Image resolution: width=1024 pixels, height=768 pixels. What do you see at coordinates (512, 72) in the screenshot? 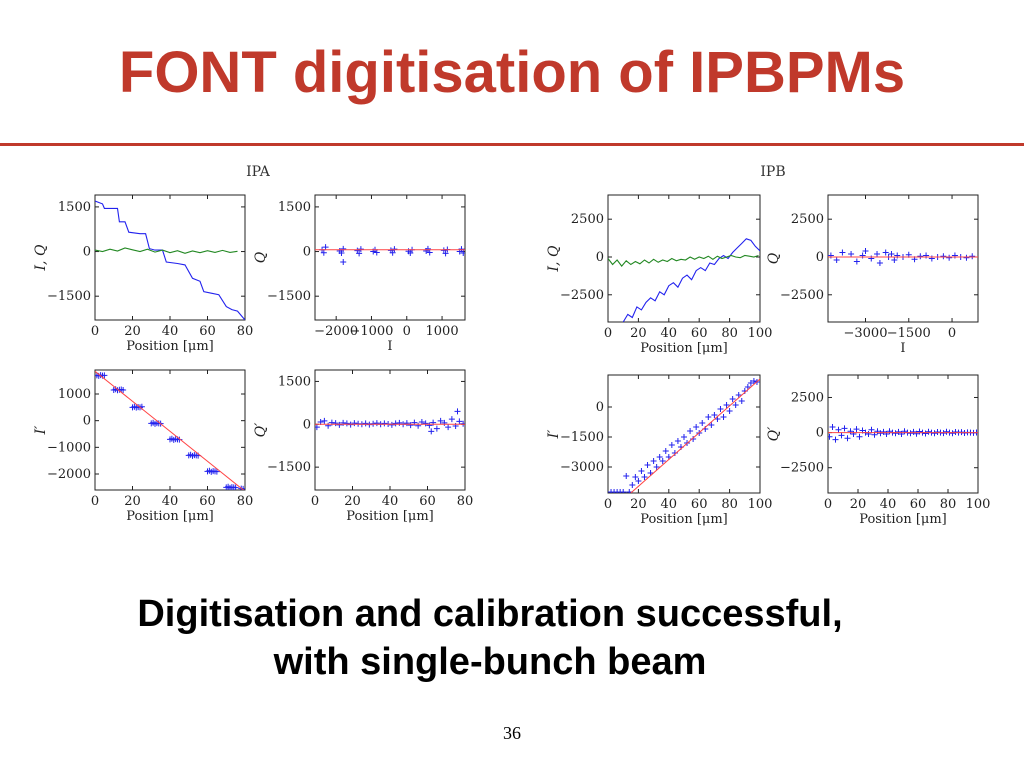
I see `slide-title: FONT digitisation of IPBPMs` at bounding box center [512, 72].